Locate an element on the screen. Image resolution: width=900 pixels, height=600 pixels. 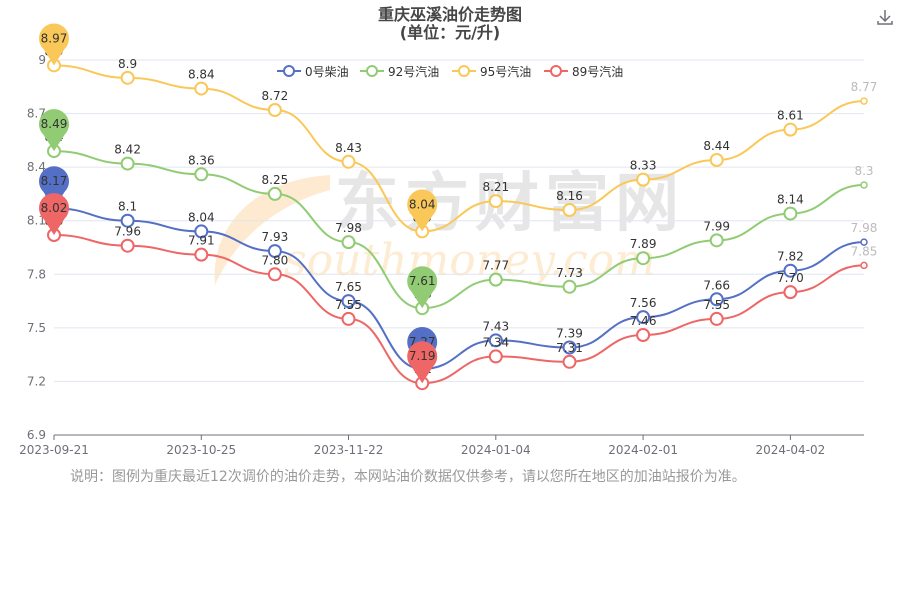
watermark-text: 东方财富网 is located at coordinates (510, 204).